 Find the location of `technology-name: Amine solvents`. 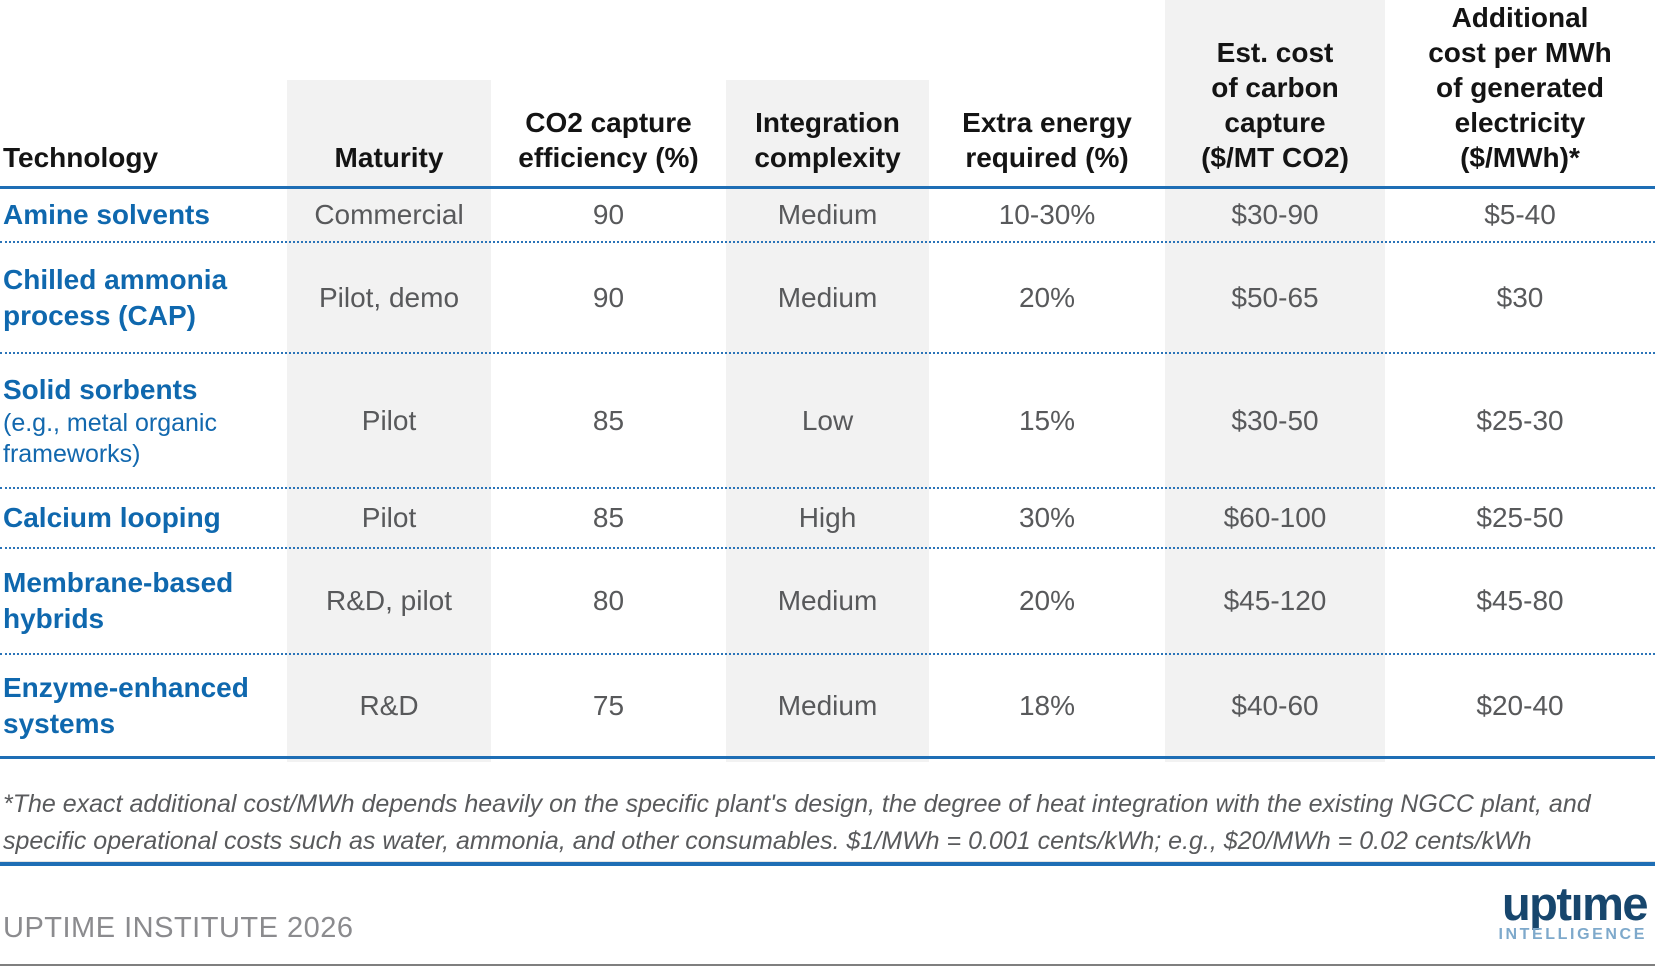

technology-name: Amine solvents is located at coordinates (106, 214).